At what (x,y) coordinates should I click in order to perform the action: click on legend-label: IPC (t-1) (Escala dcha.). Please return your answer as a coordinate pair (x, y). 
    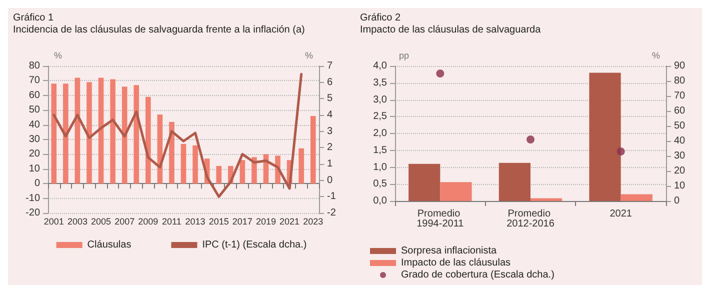
    Looking at the image, I should click on (254, 245).